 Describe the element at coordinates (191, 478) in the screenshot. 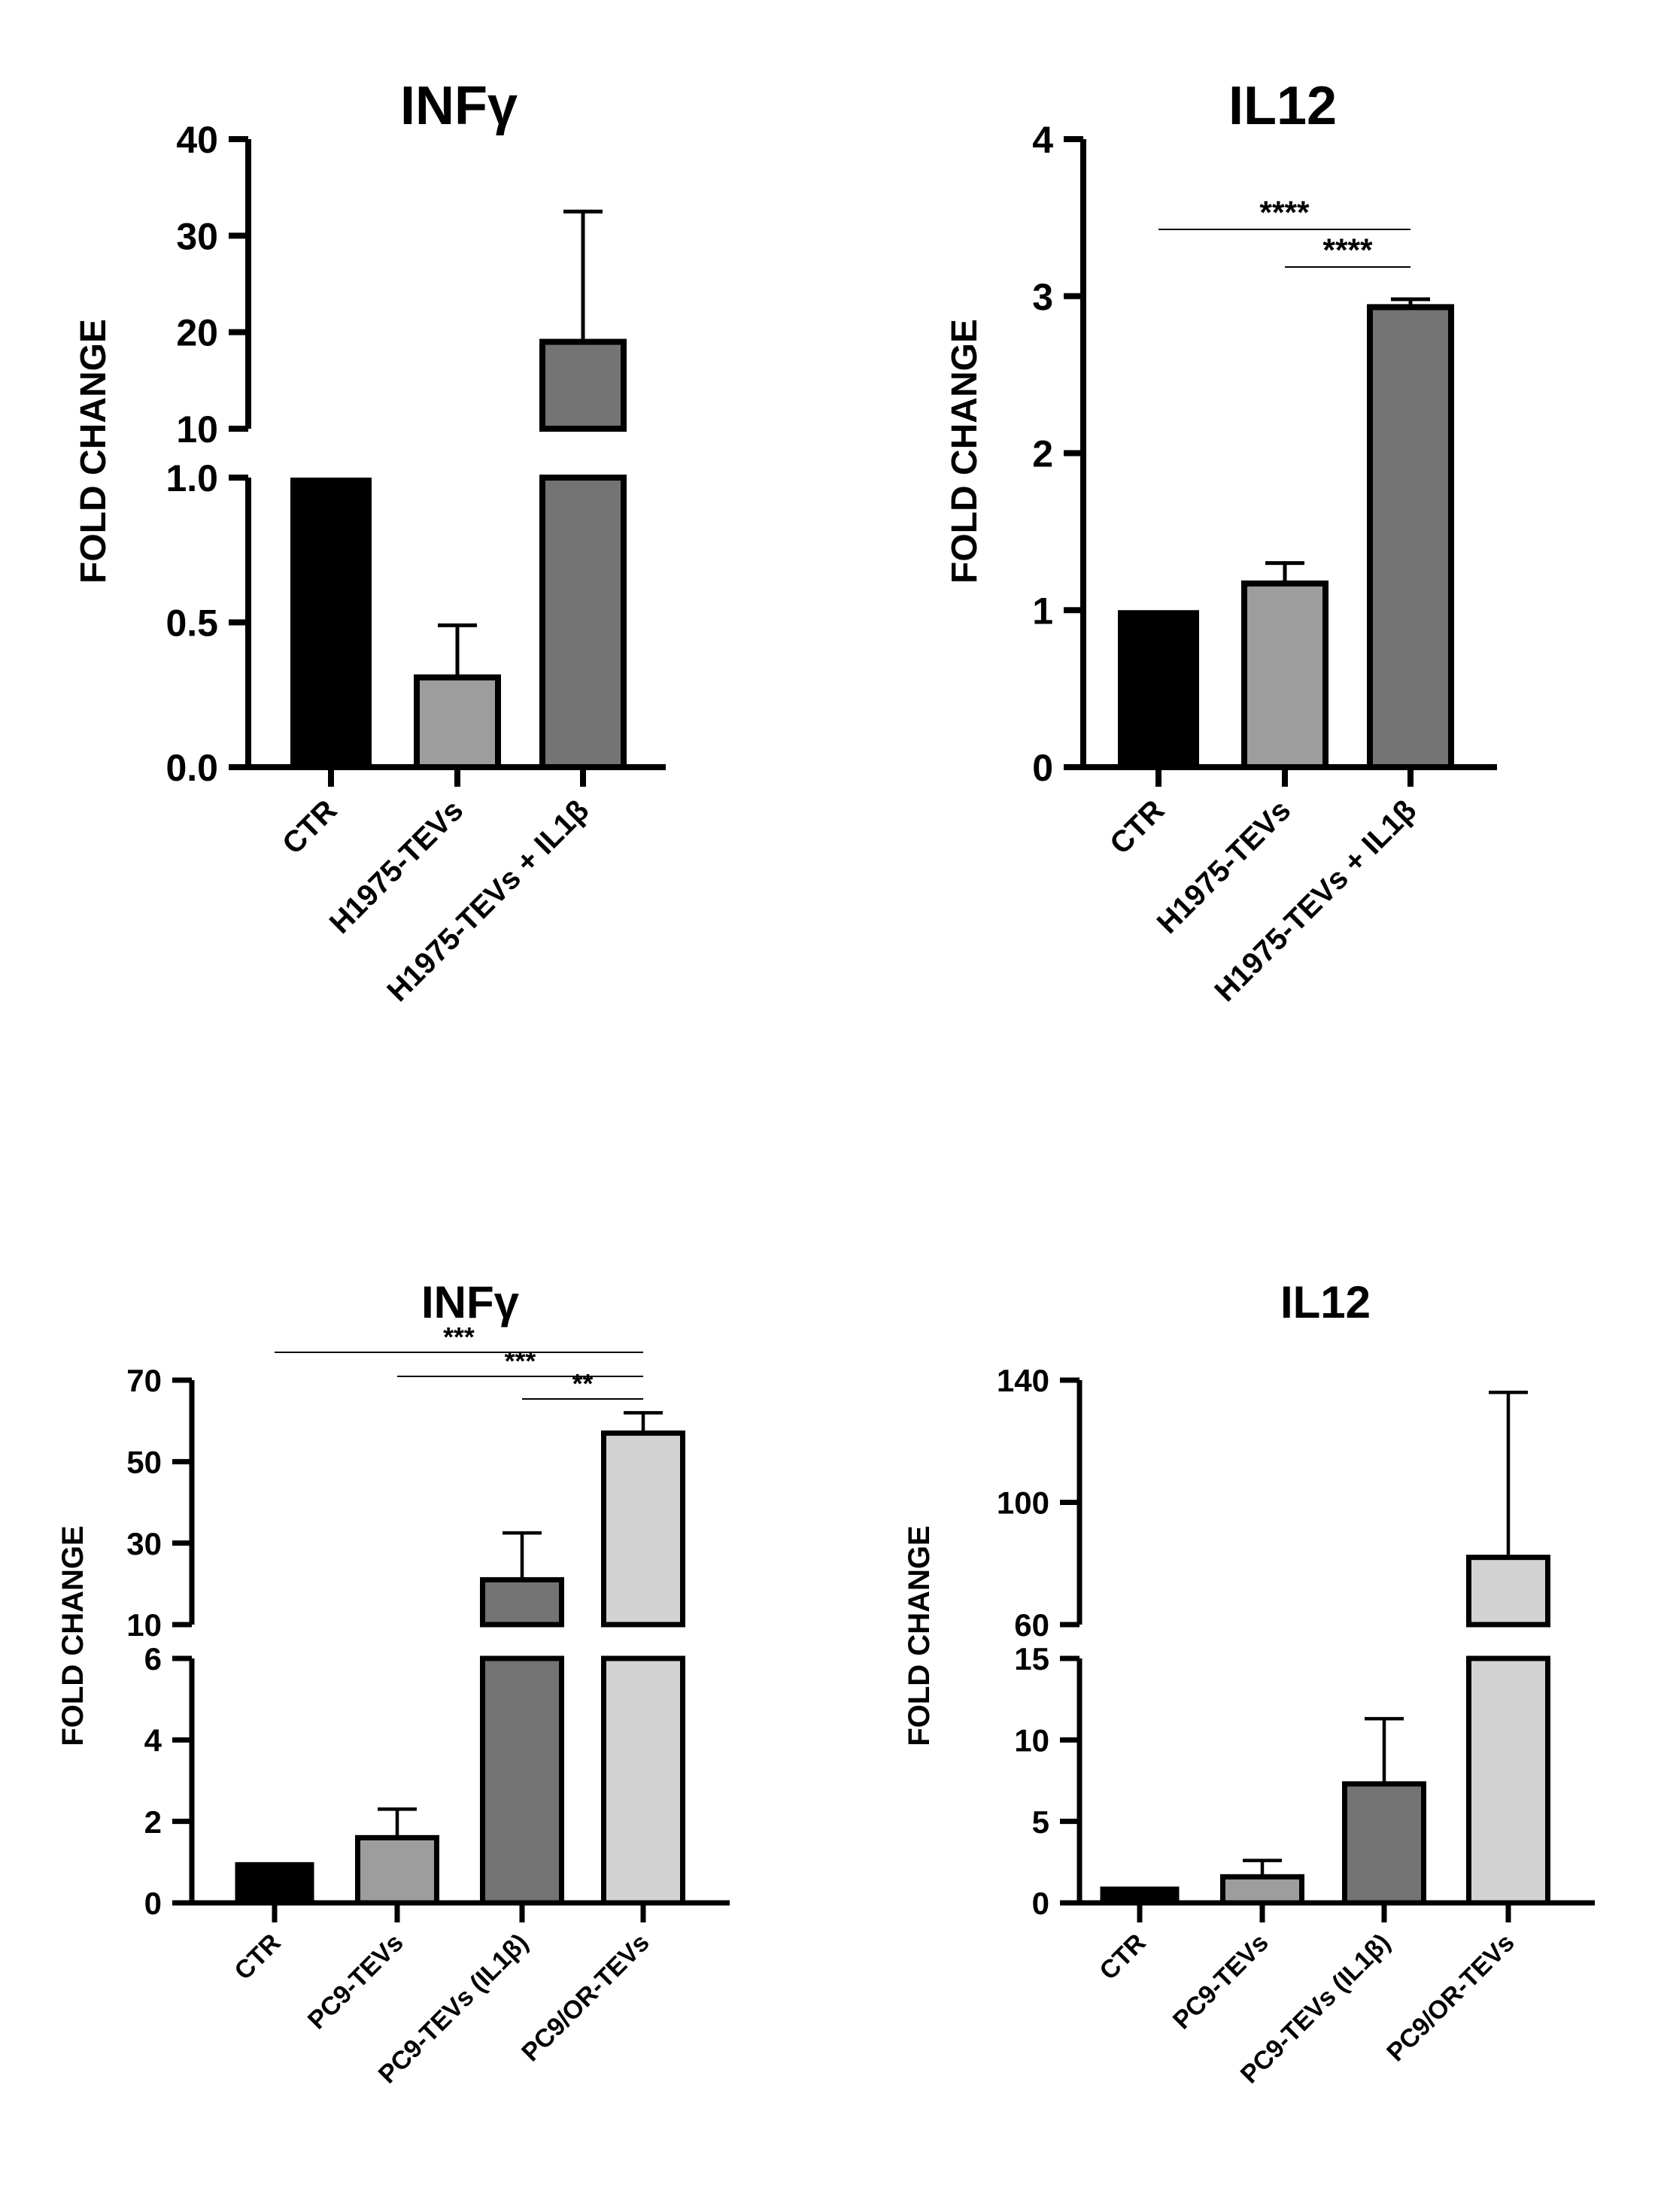

I see `y-tick-label: 1.0` at that location.